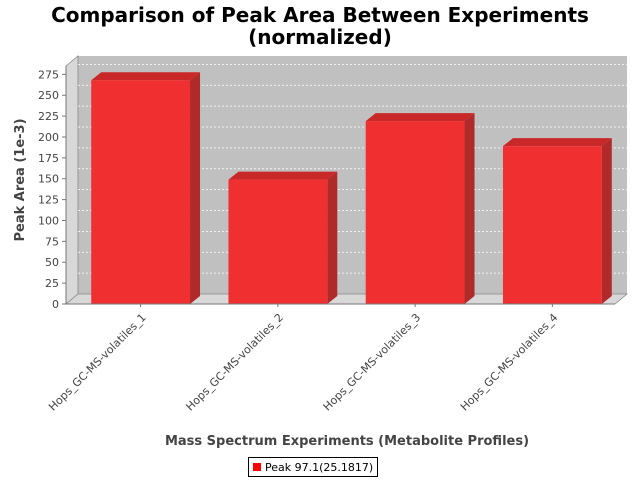 This screenshot has height=480, width=640. Describe the element at coordinates (52, 241) in the screenshot. I see `y-tick-label: 75` at that location.